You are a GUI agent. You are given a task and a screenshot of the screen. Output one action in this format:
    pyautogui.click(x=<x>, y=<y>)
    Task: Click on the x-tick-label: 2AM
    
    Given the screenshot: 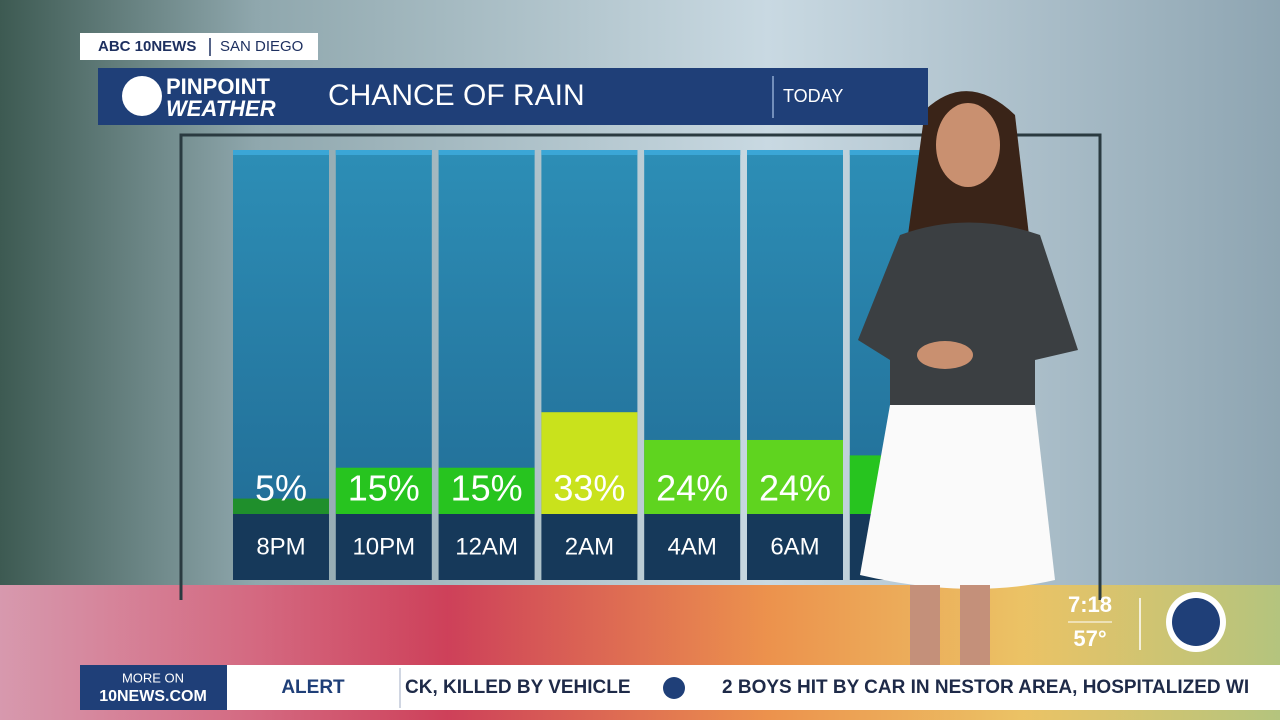 What is the action you would take?
    pyautogui.click(x=589, y=546)
    